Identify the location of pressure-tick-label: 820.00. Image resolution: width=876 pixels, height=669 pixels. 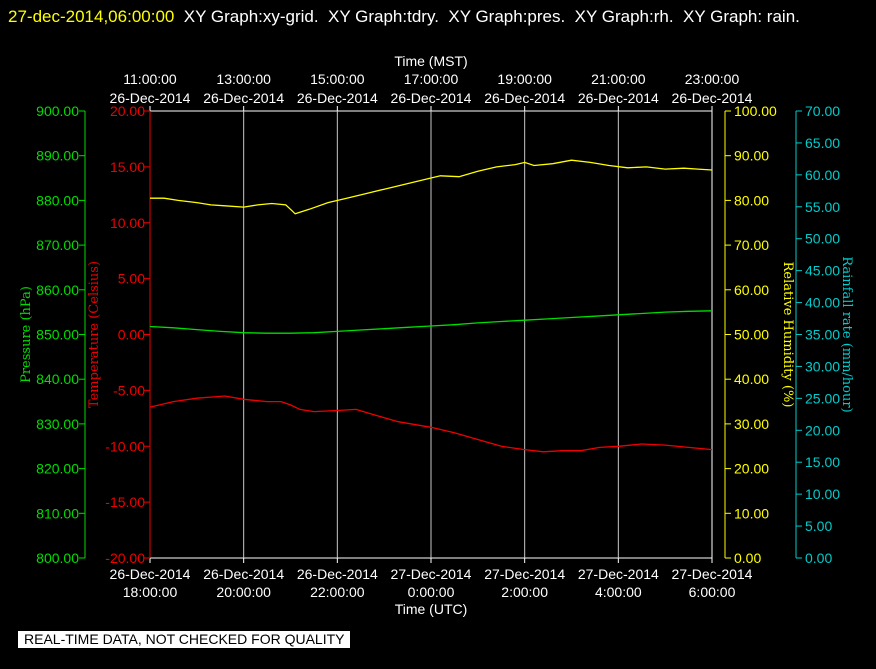
(57, 469).